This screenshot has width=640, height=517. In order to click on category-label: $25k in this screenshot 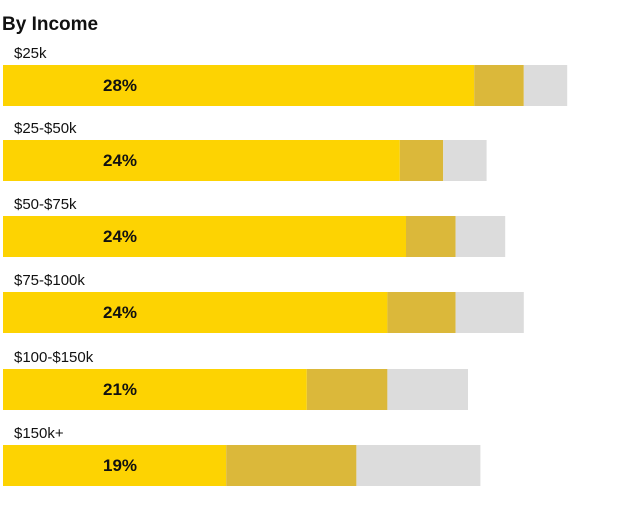, I will do `click(30, 53)`.